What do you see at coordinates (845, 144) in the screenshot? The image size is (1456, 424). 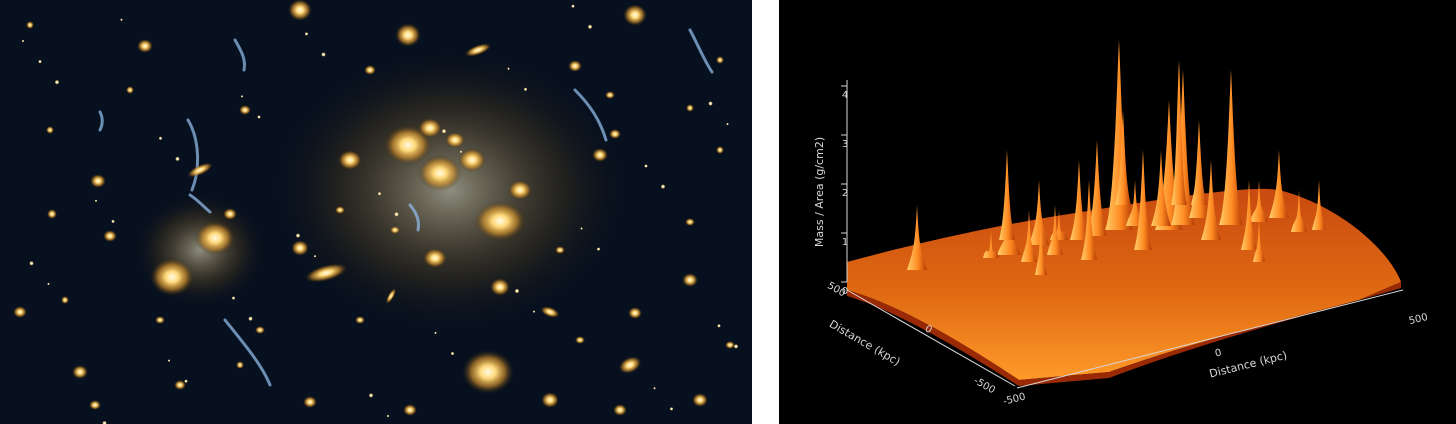 I see `z-tick-label: 3` at bounding box center [845, 144].